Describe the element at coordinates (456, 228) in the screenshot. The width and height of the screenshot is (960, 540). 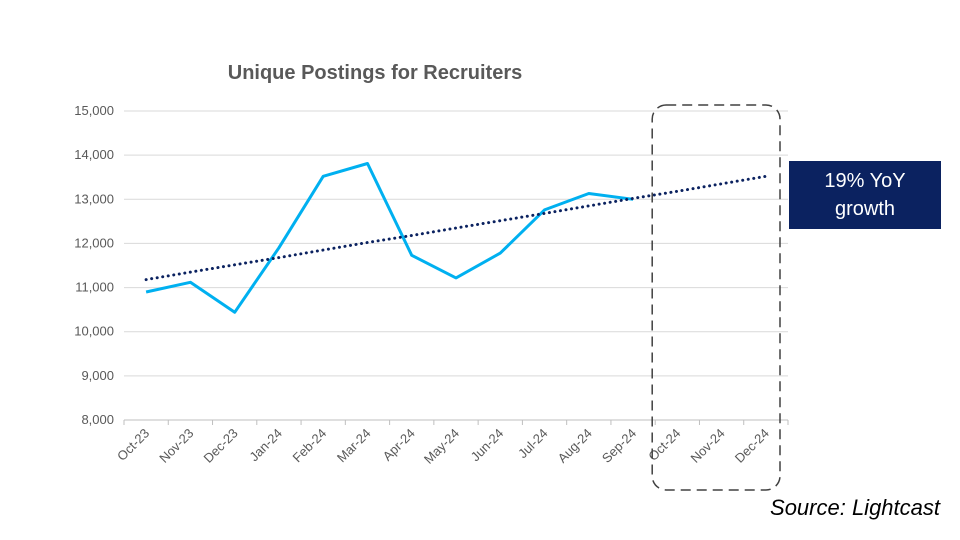
I see `trendline` at that location.